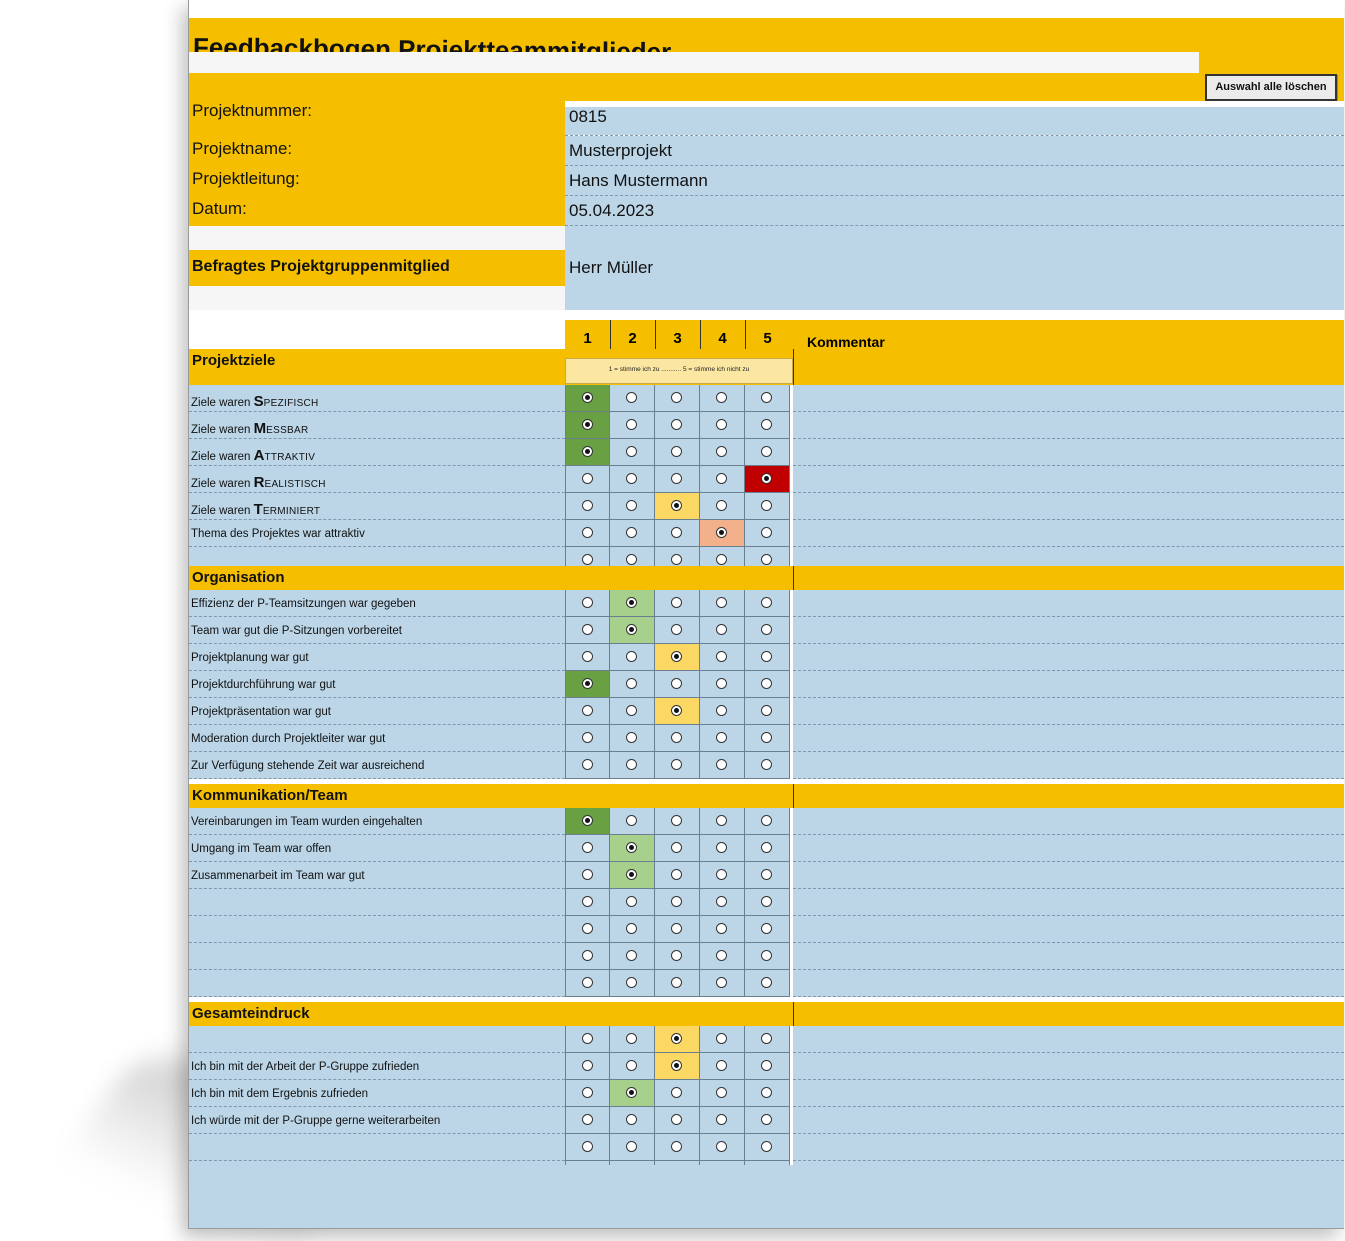 The height and width of the screenshot is (1241, 1345). What do you see at coordinates (954, 211) in the screenshot?
I see `info-value-cell: 05.04.2023` at bounding box center [954, 211].